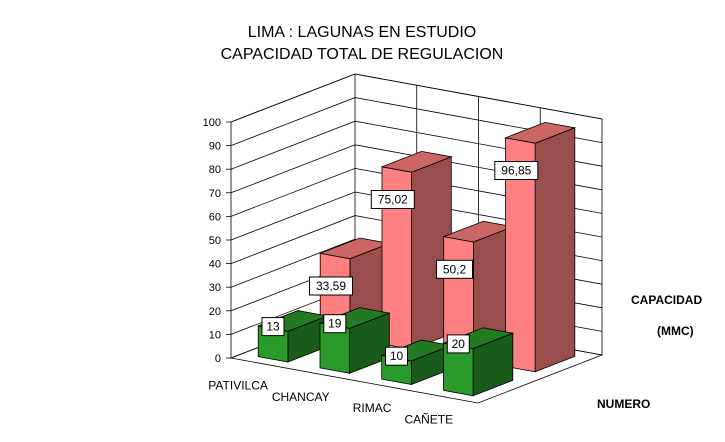 The height and width of the screenshot is (442, 725). I want to click on y-tick-label: 60, so click(215, 217).